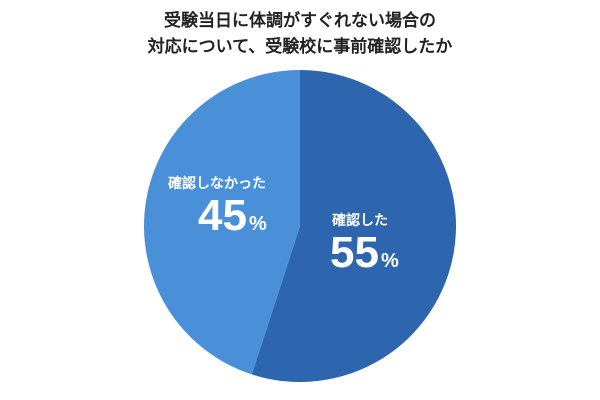 The width and height of the screenshot is (600, 400). I want to click on chart-title-line-2: 対応について、受験校に事前確認したか, so click(300, 47).